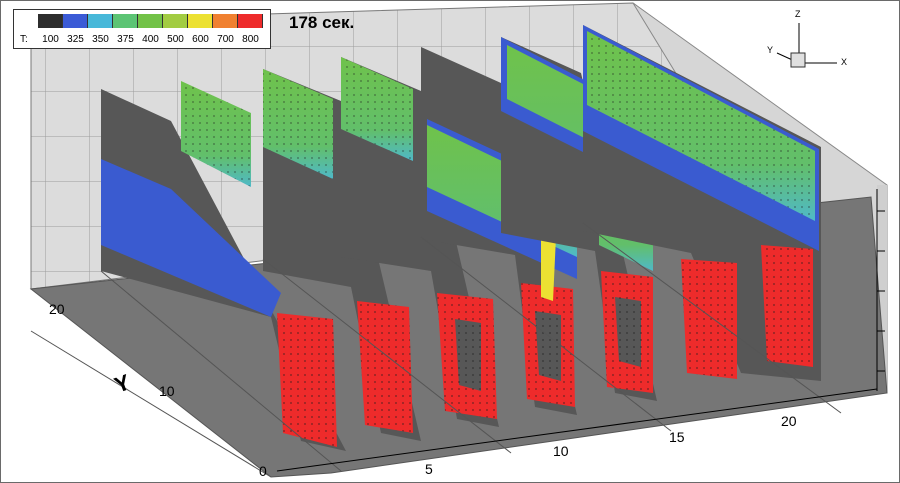  Describe the element at coordinates (75, 39) in the screenshot. I see `legend-level-label: 325` at that location.